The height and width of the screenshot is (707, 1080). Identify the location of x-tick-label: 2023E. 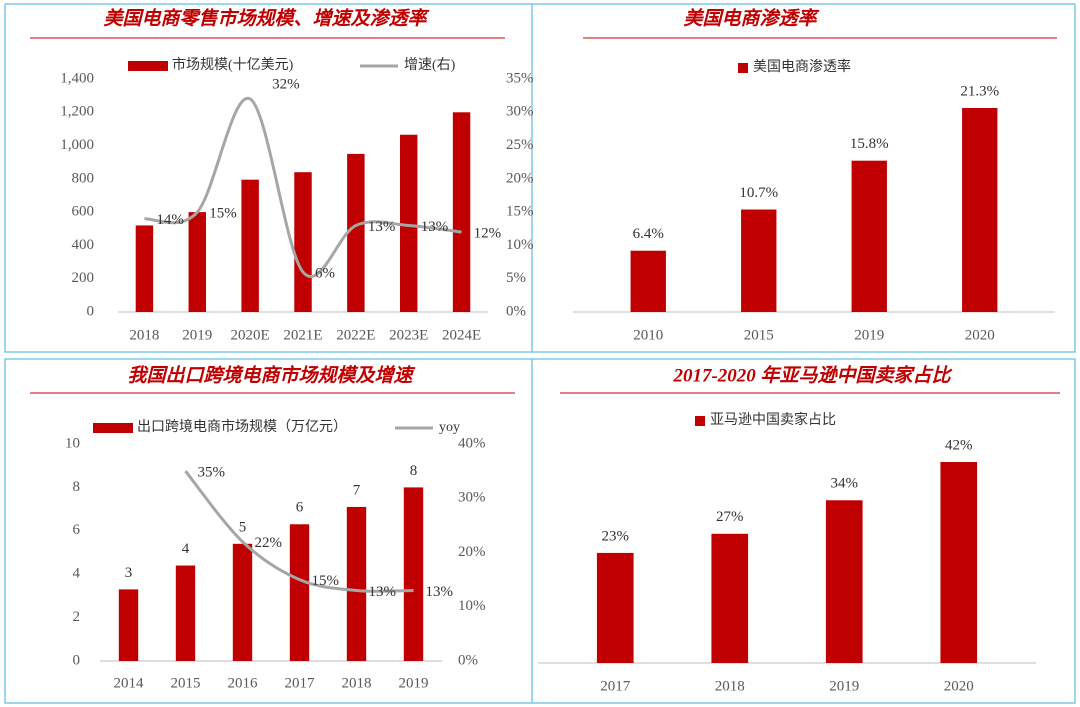
(408, 335).